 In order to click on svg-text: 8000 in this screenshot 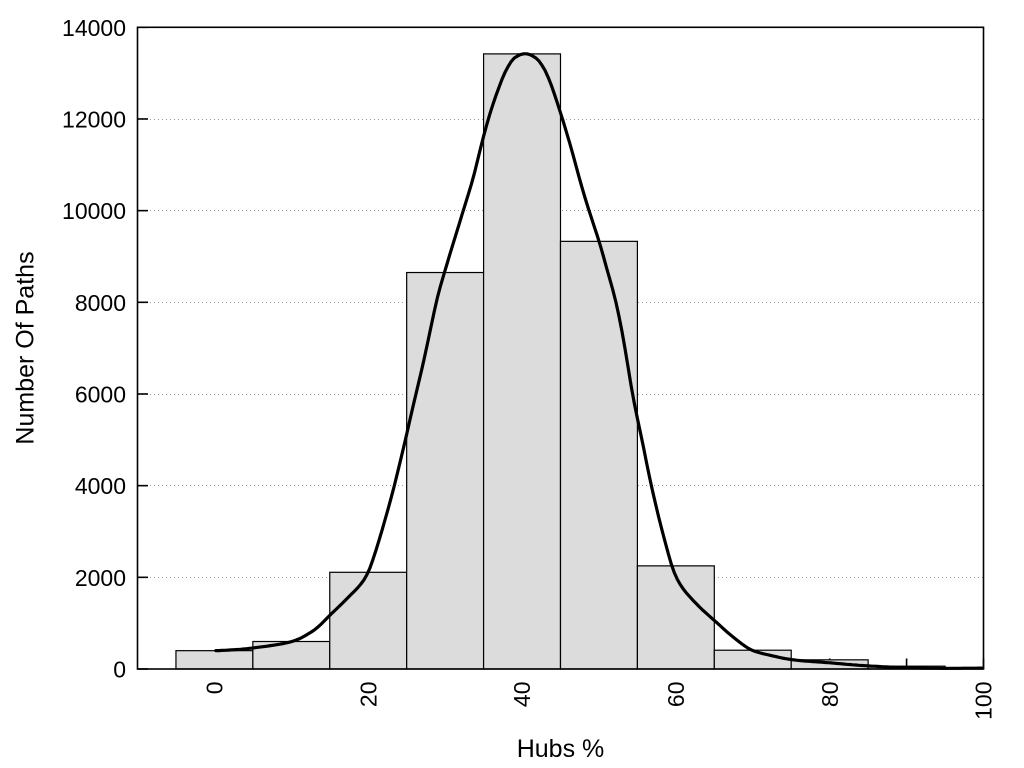, I will do `click(100, 303)`.